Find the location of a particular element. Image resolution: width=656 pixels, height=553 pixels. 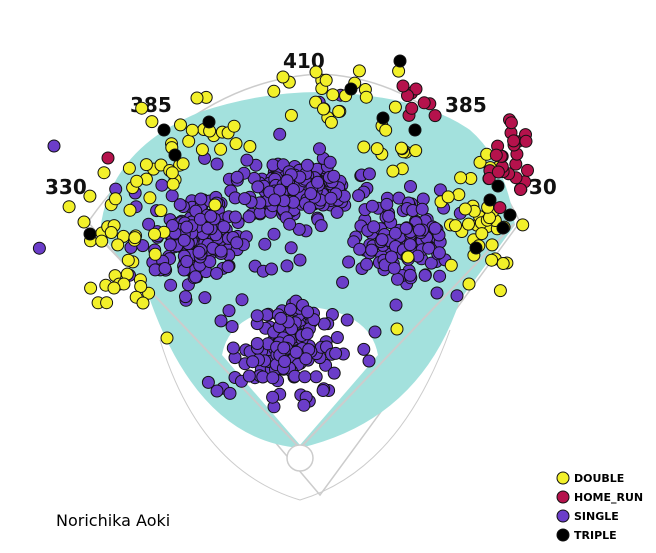

legend-item-single: SINGLE is located at coordinates (587, 516).